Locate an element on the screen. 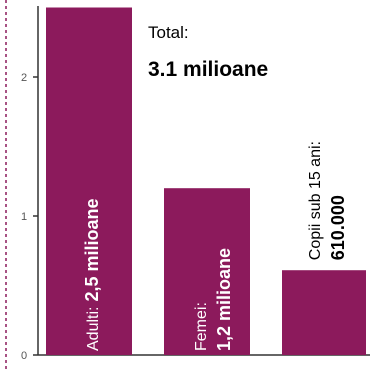  bar-value-label: 1,2 milioane is located at coordinates (224, 299).